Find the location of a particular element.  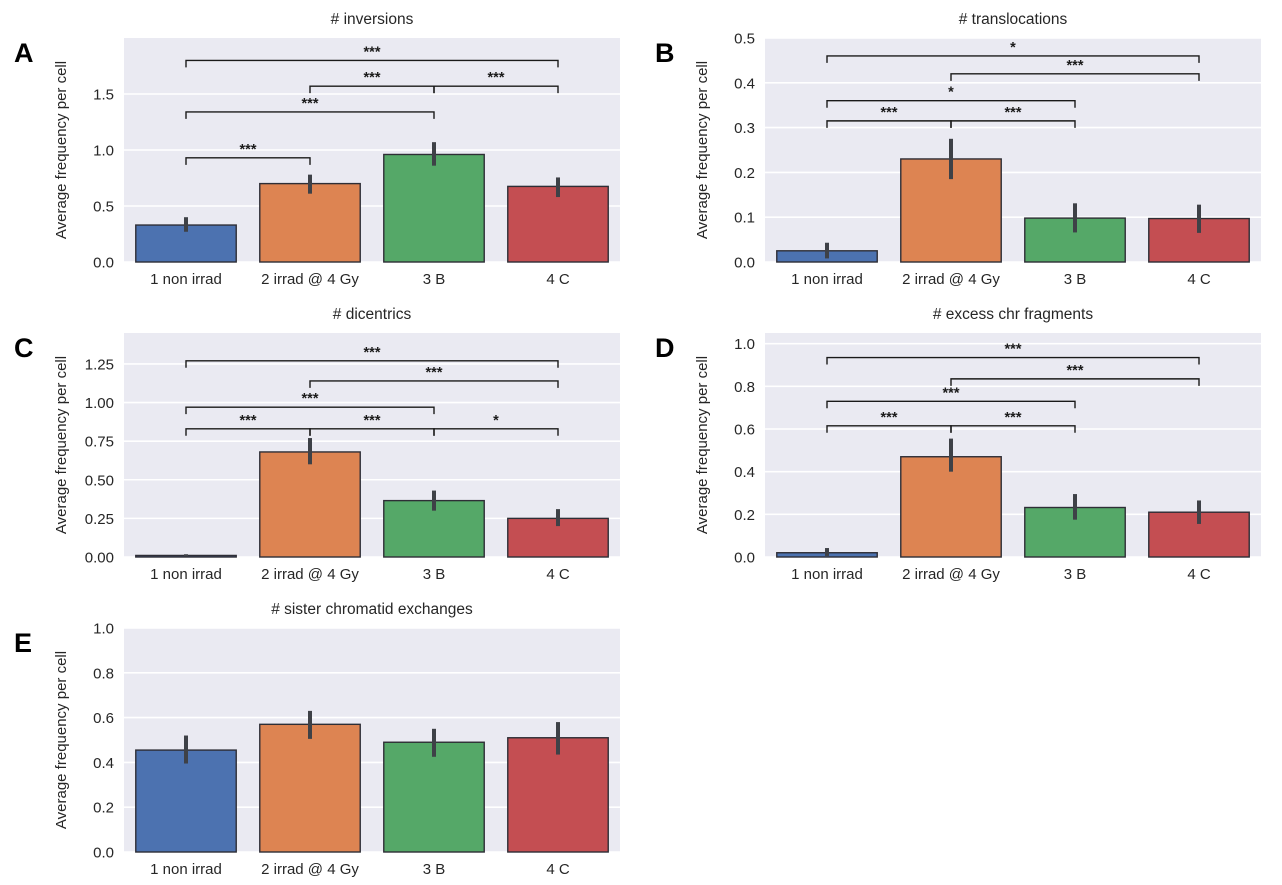

panel-letter-d: D is located at coordinates (665, 348).